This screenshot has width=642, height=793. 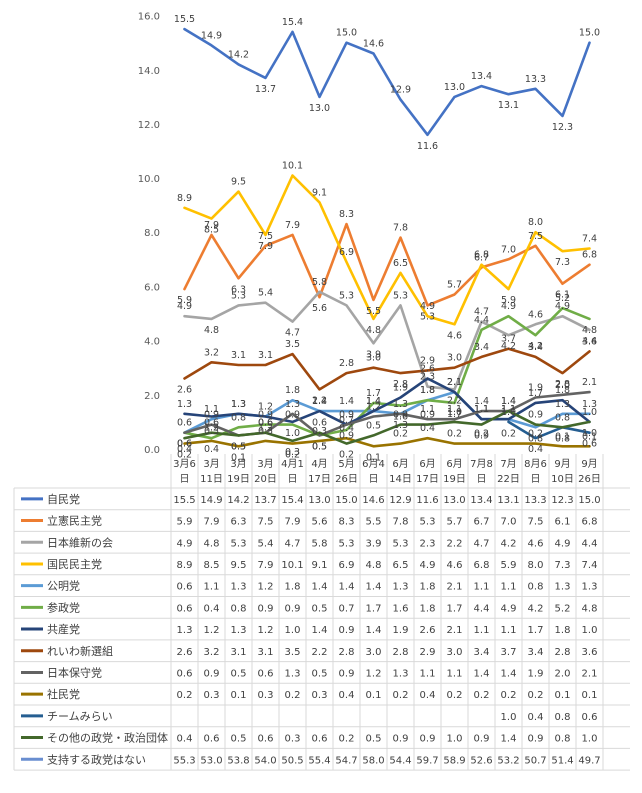 What do you see at coordinates (320, 608) in the screenshot?
I see `table-cell: 0.5` at bounding box center [320, 608].